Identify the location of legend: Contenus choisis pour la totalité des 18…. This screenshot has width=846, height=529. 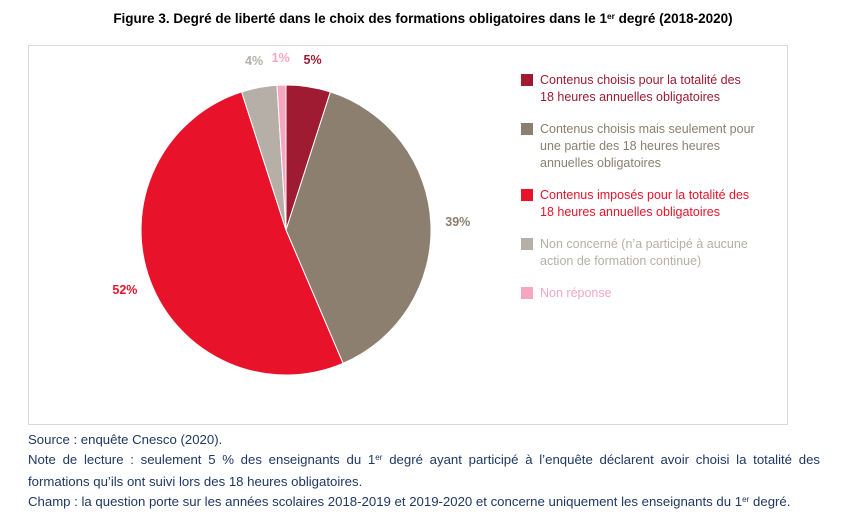
(641, 194).